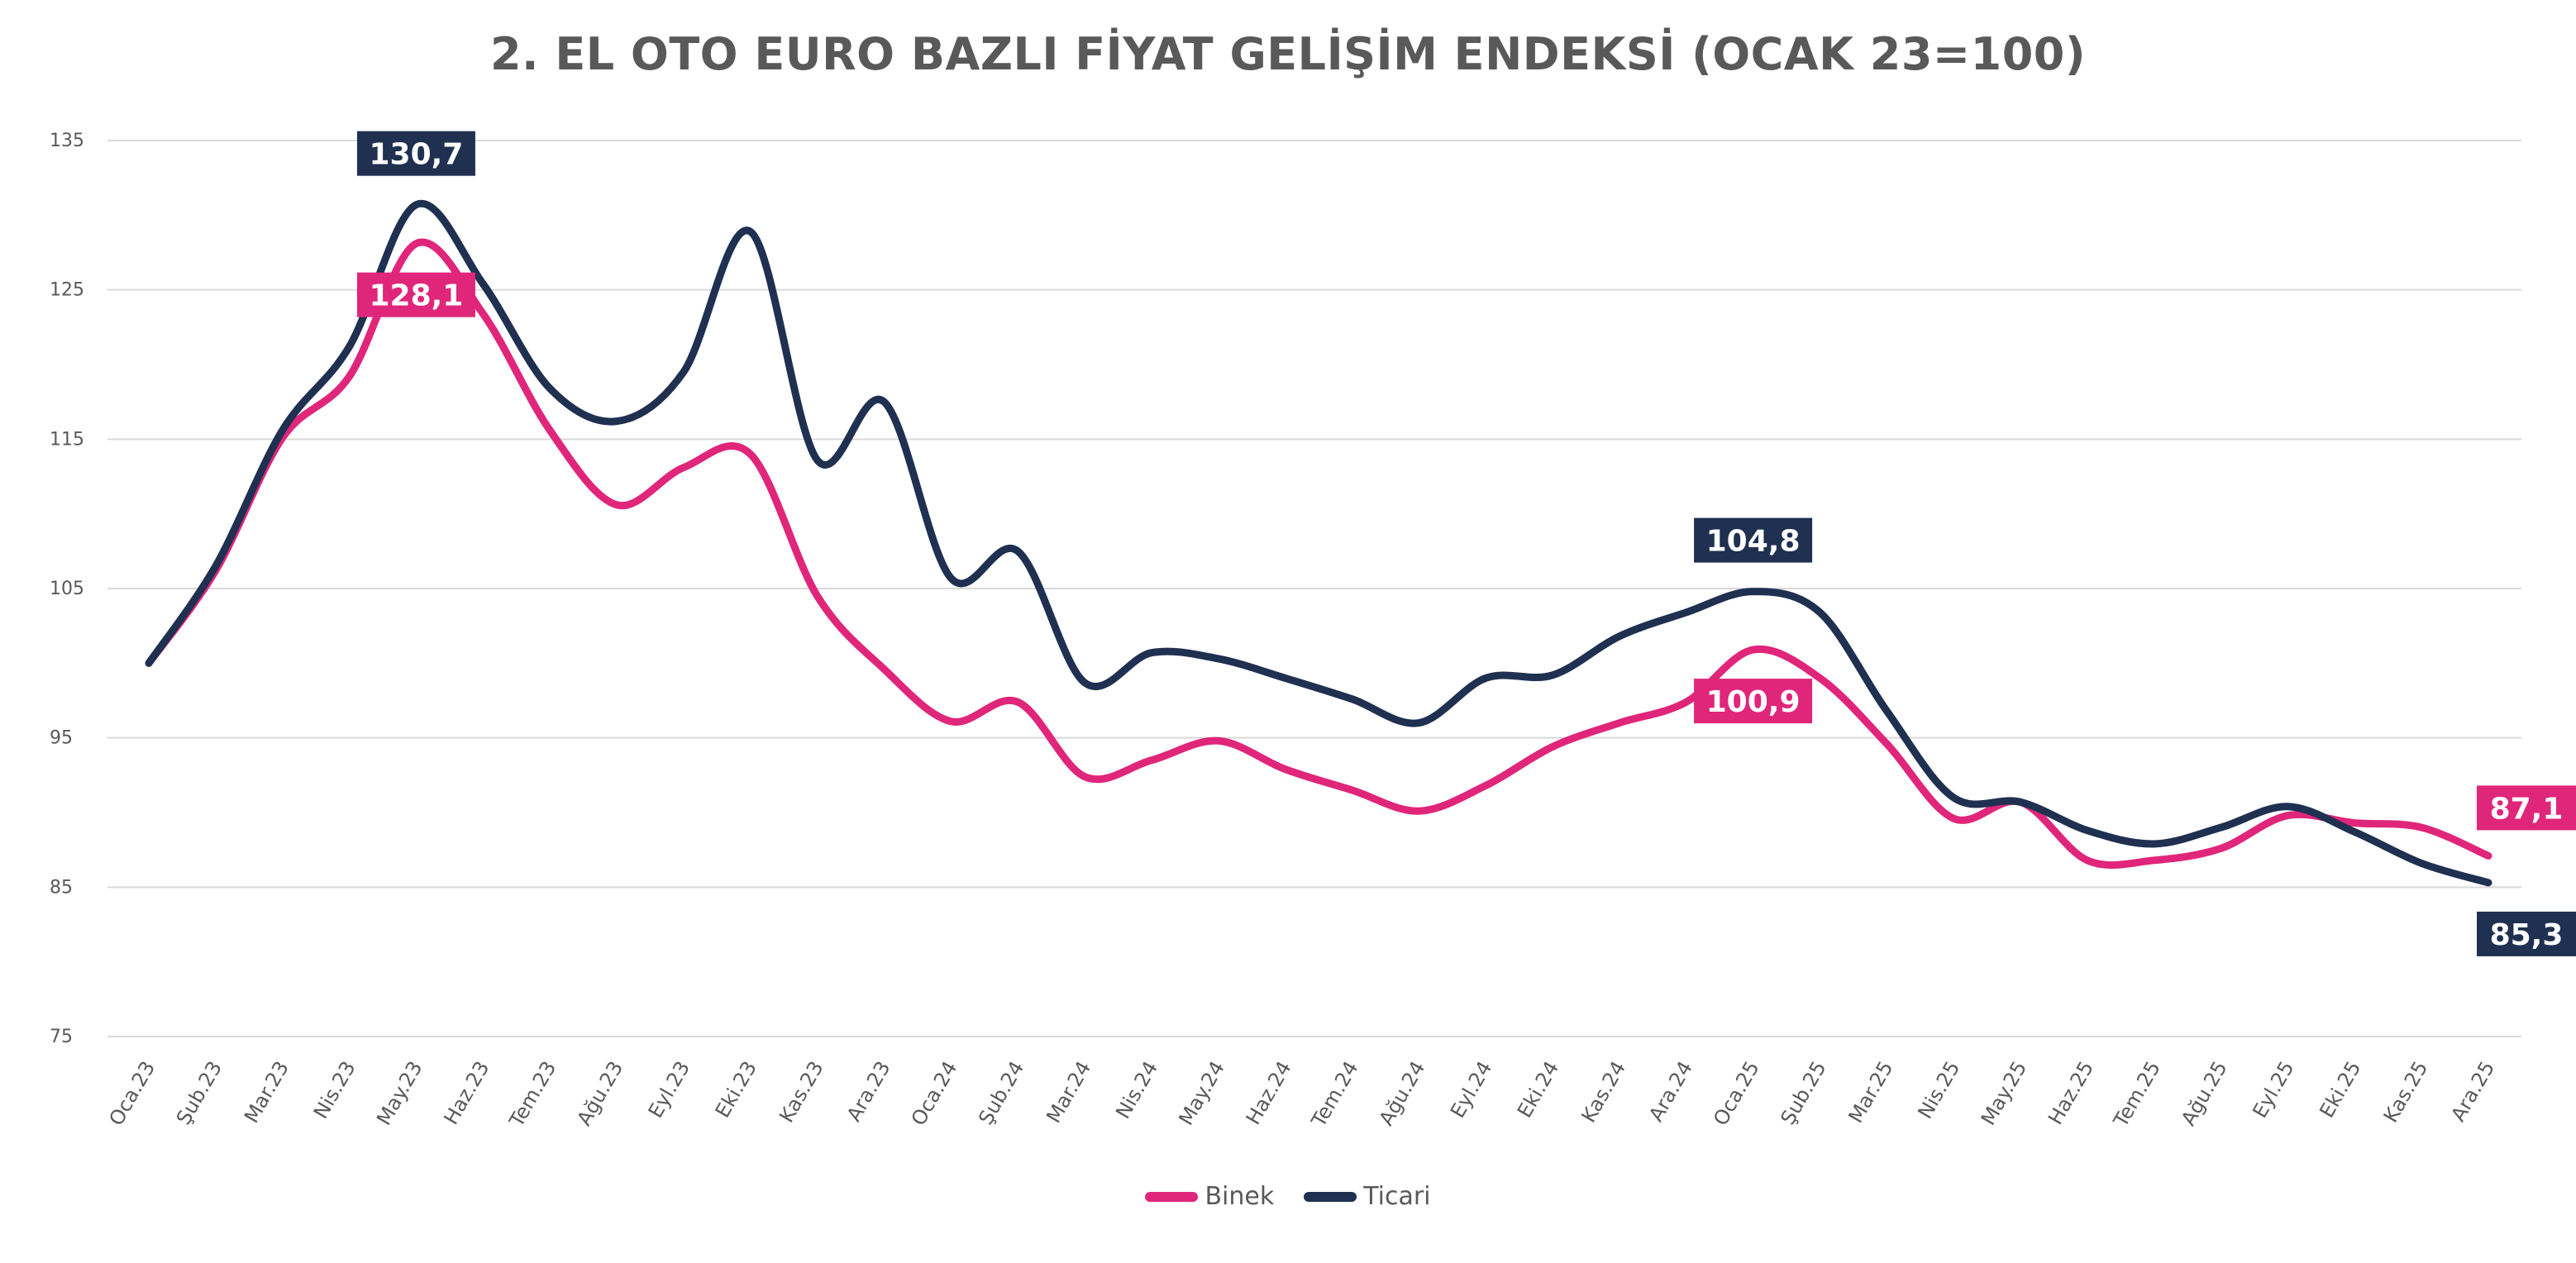 This screenshot has height=1263, width=2576. I want to click on data-label: 85,3, so click(2527, 935).